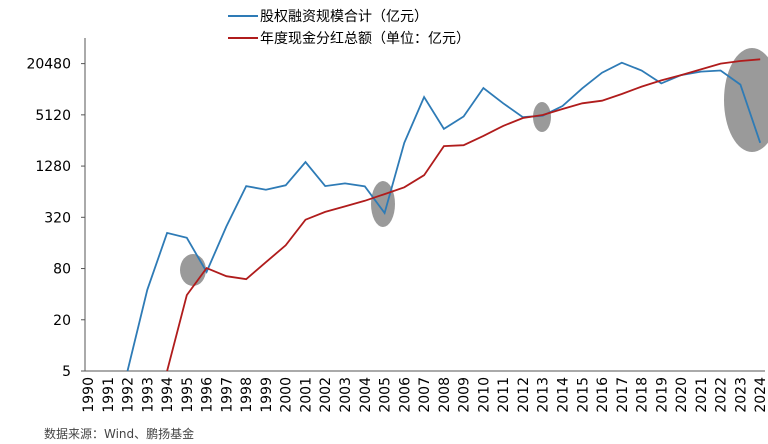 This screenshot has width=768, height=444. I want to click on x-tick-label: 2001, so click(306, 395).